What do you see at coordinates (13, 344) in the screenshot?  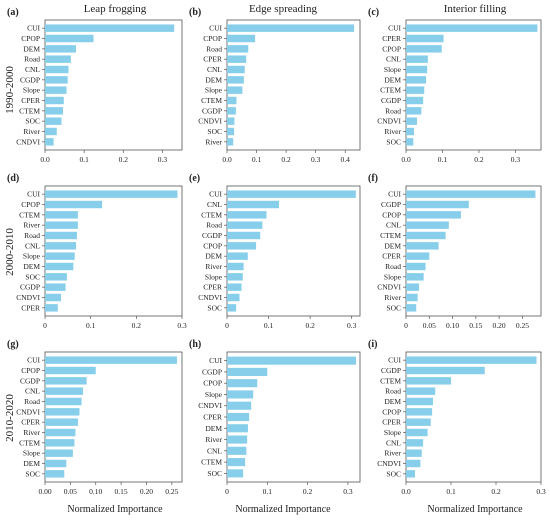 I see `panel-letter: (g)` at bounding box center [13, 344].